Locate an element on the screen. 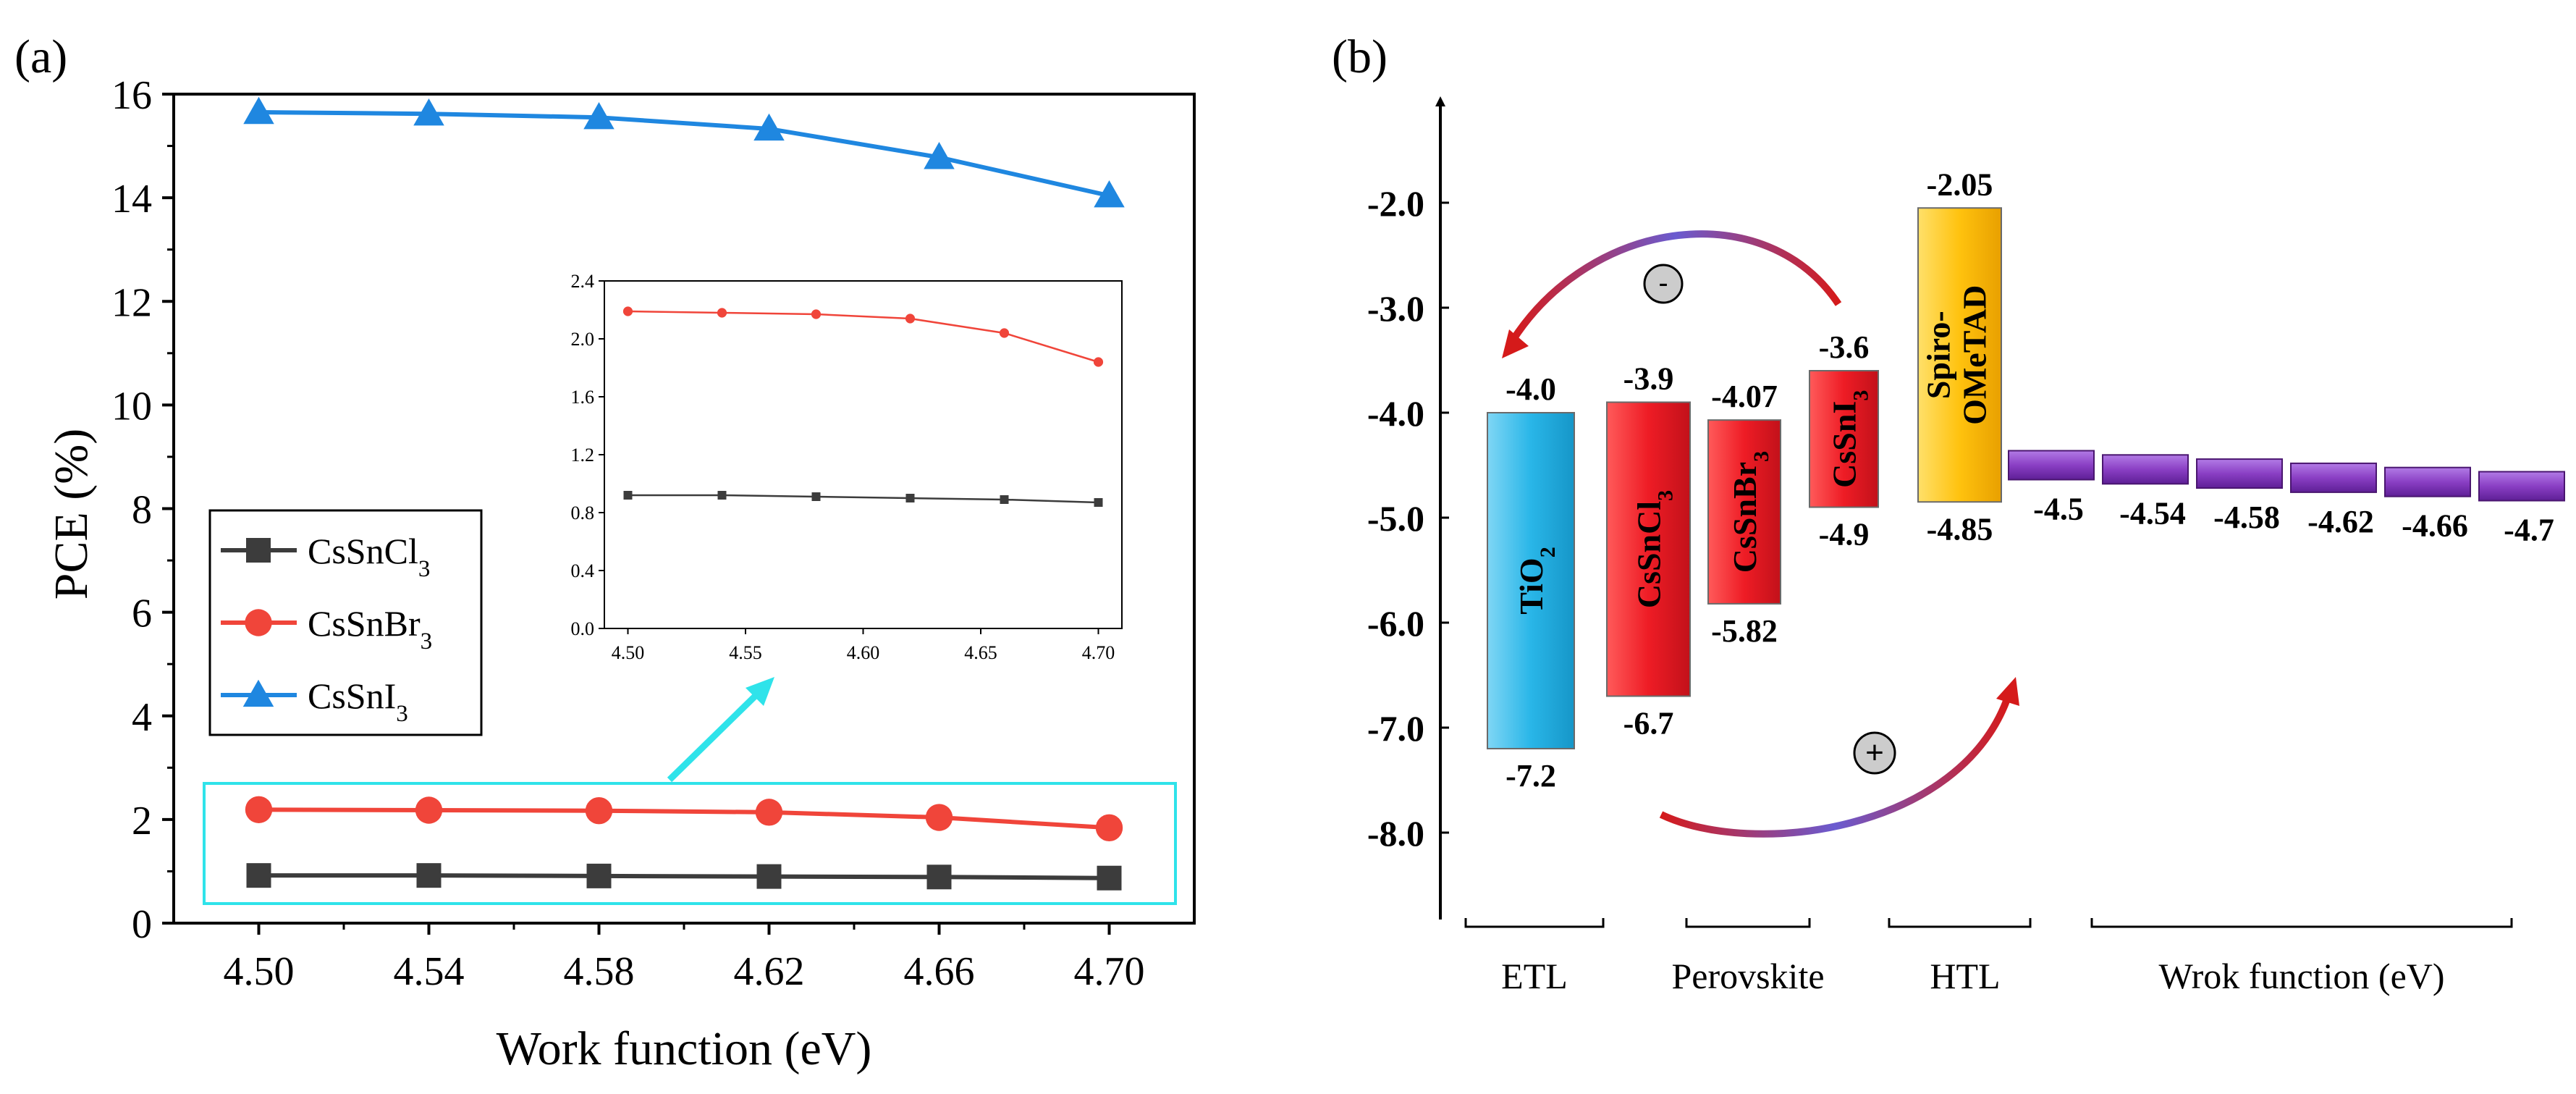 This screenshot has width=2576, height=1094. inset-x-tick-label: 4.60 is located at coordinates (864, 652).